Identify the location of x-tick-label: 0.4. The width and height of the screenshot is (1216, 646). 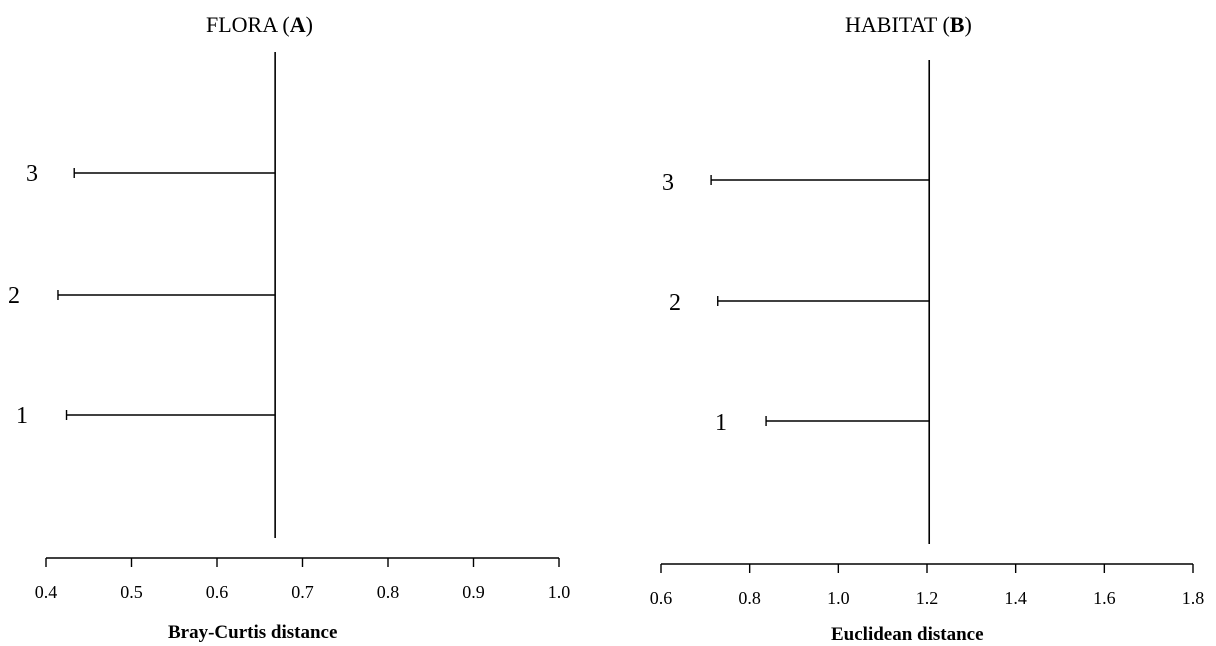
(46, 592).